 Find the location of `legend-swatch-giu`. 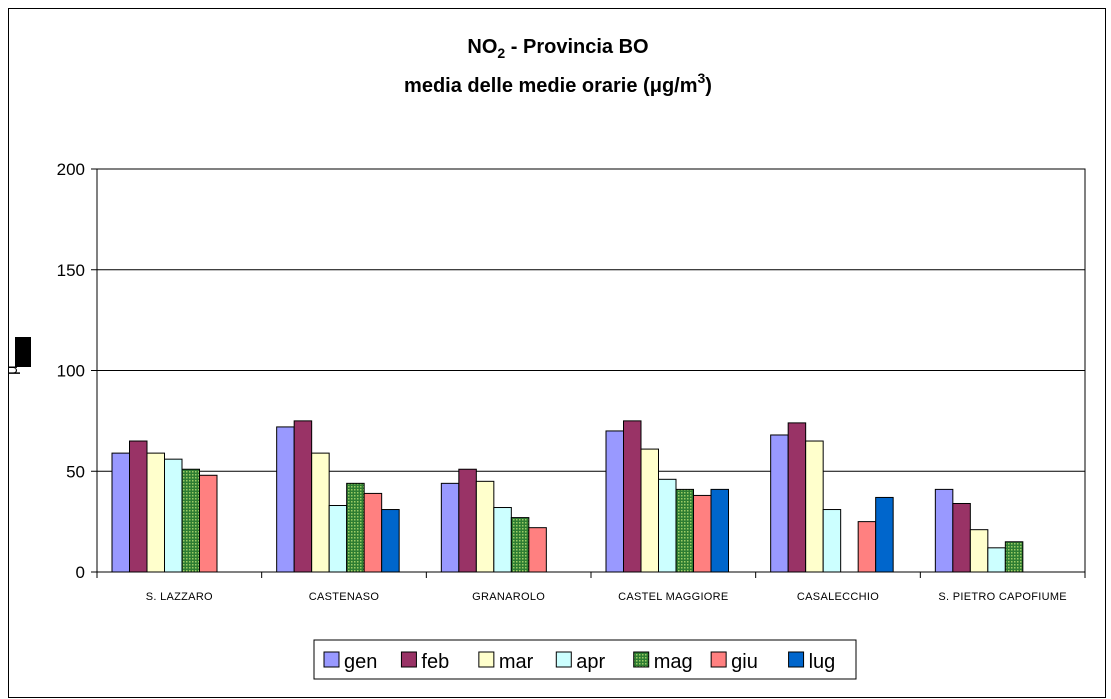

legend-swatch-giu is located at coordinates (718, 659).